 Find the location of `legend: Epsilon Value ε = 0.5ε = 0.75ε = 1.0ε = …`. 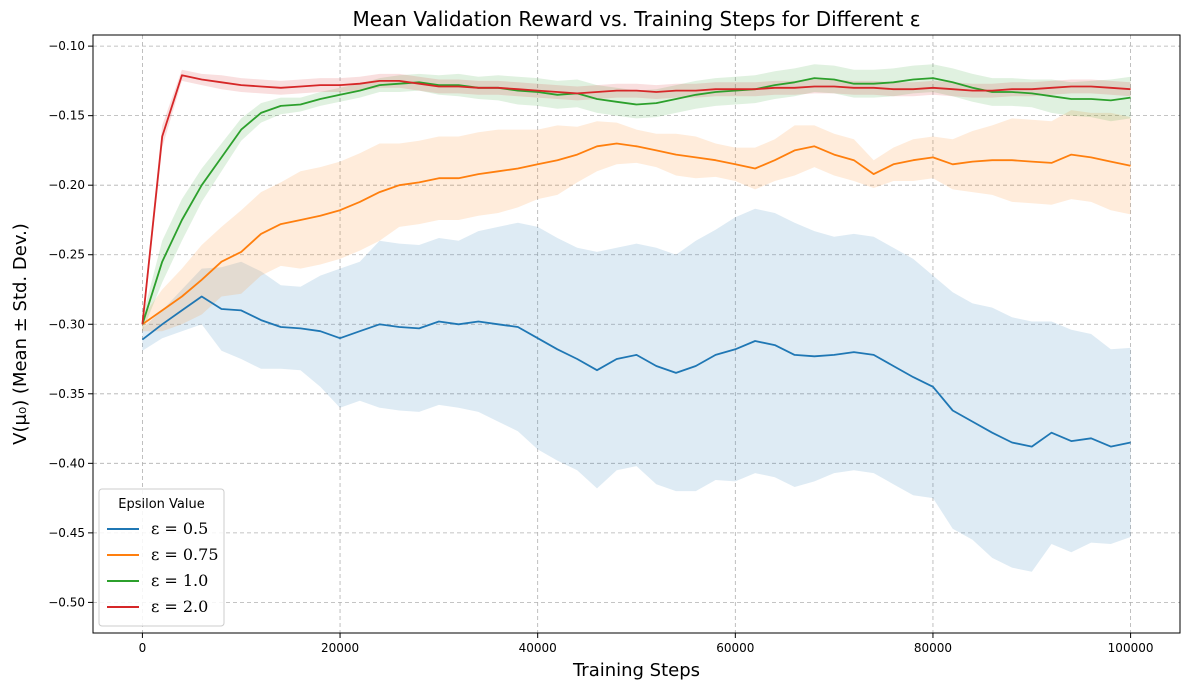

legend: Epsilon Value ε = 0.5ε = 0.75ε = 1.0ε = … is located at coordinates (161, 557).